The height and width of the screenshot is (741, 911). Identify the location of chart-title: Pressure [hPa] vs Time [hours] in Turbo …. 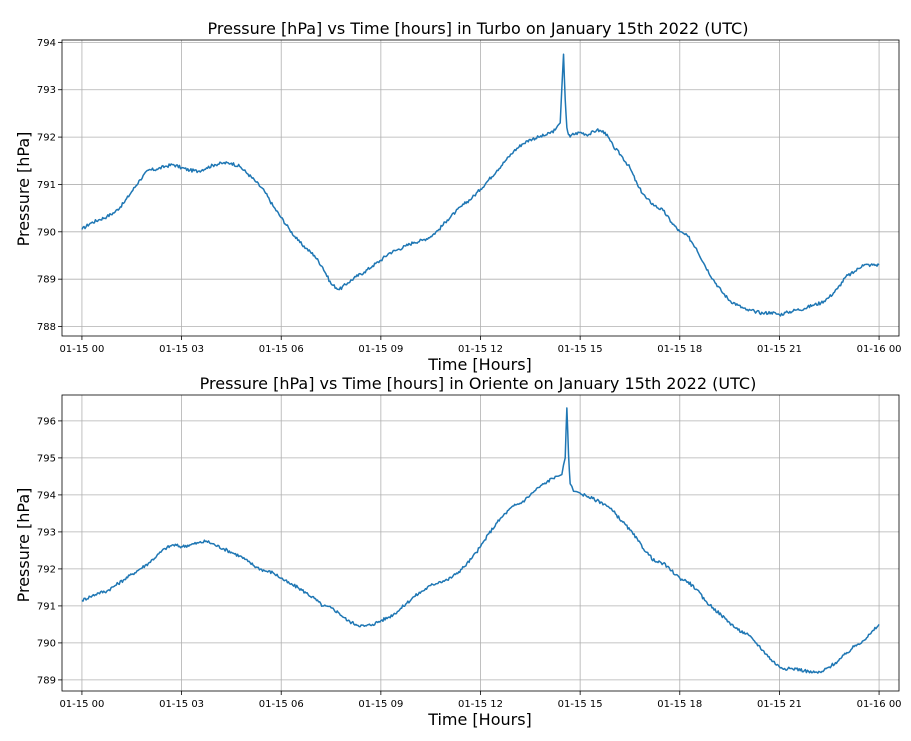
(478, 28).